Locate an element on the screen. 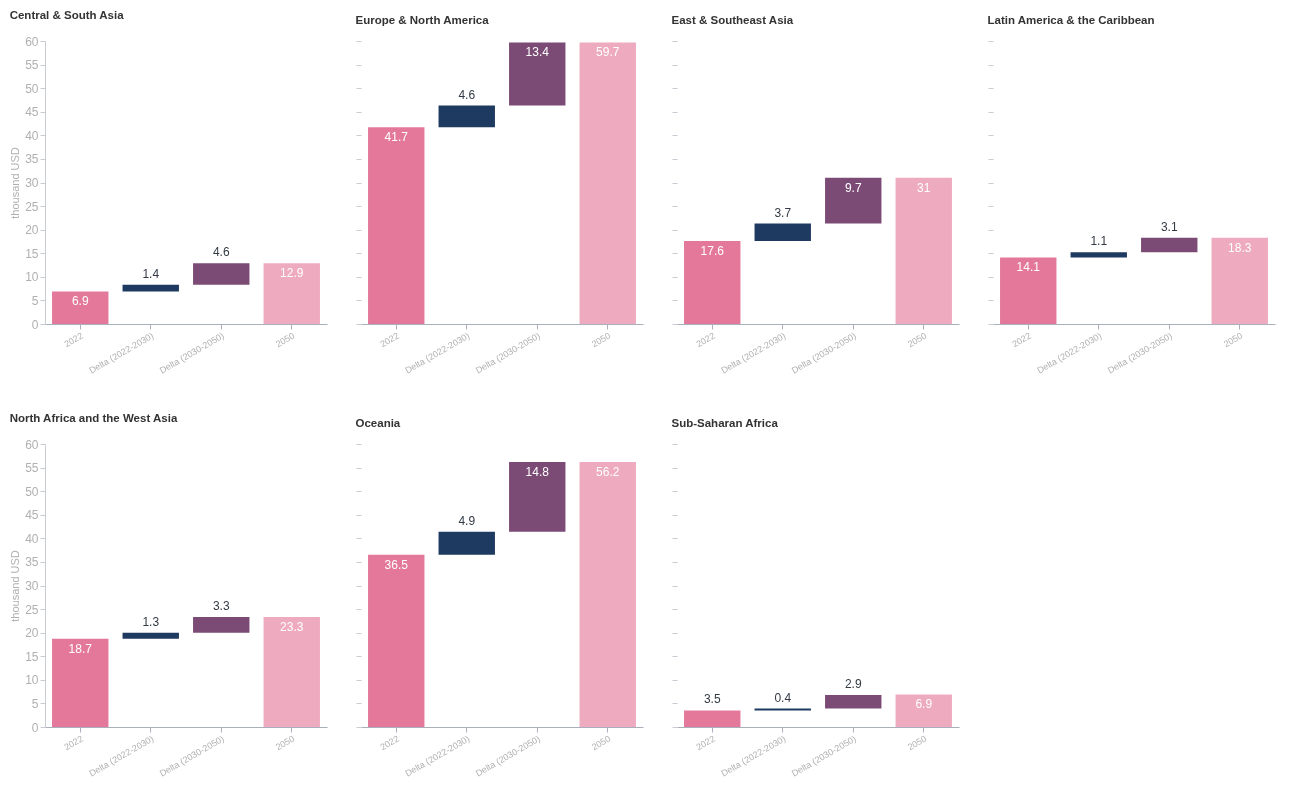 This screenshot has width=1308, height=807. data-label: 4.9 is located at coordinates (467, 520).